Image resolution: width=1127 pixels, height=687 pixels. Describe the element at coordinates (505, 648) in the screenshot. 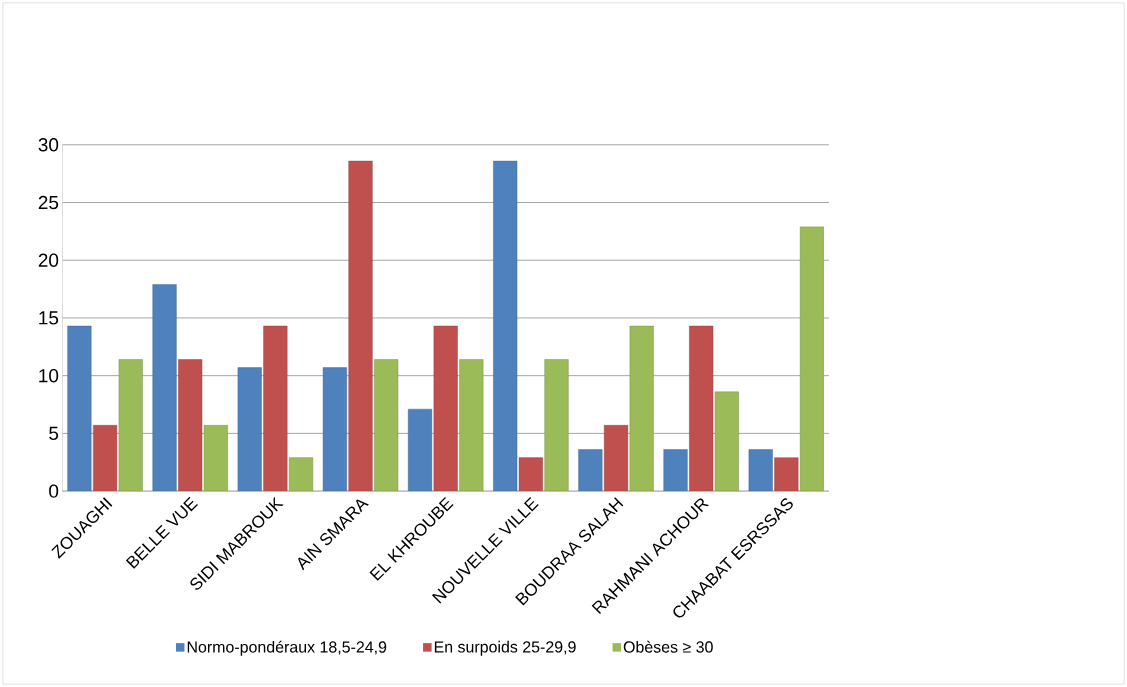

I see `legend-label: En surpoids 25-29,9` at that location.